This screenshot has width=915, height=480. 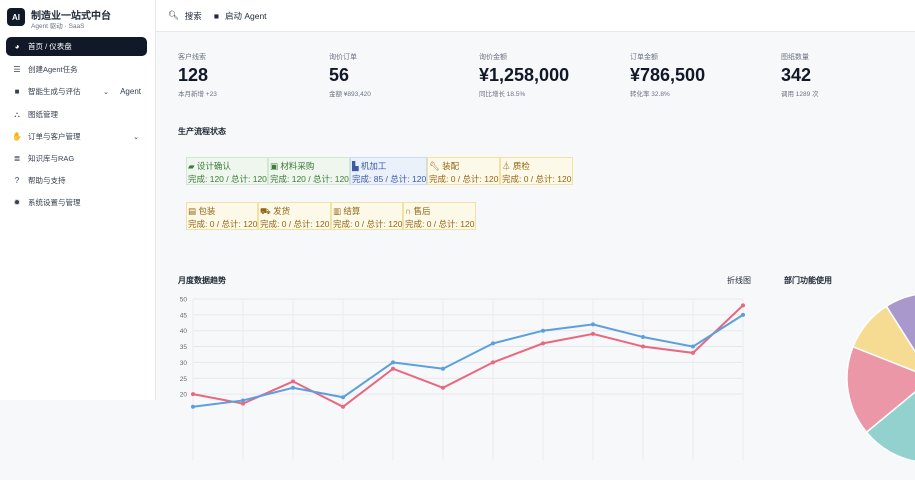 I want to click on sidebar-item-dashboard: ◕ 首页 / 仪表盘, so click(x=76, y=46).